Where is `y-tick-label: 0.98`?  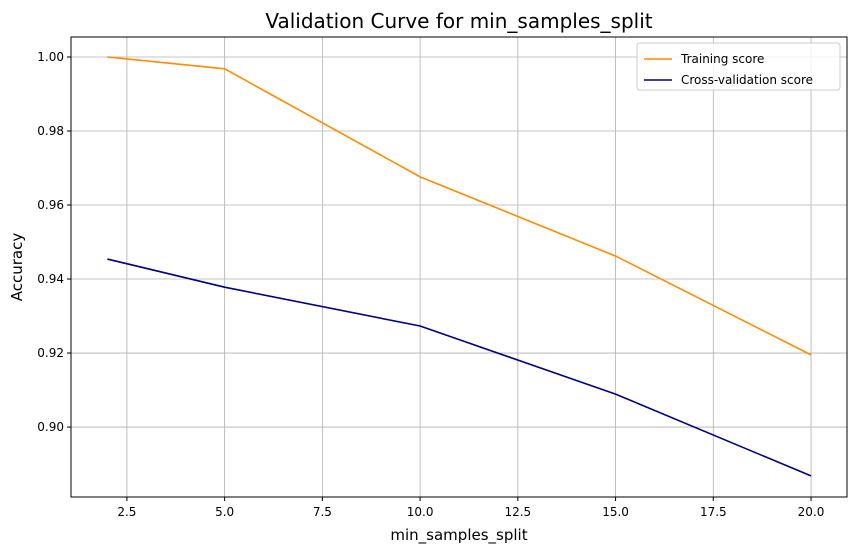
y-tick-label: 0.98 is located at coordinates (50, 131).